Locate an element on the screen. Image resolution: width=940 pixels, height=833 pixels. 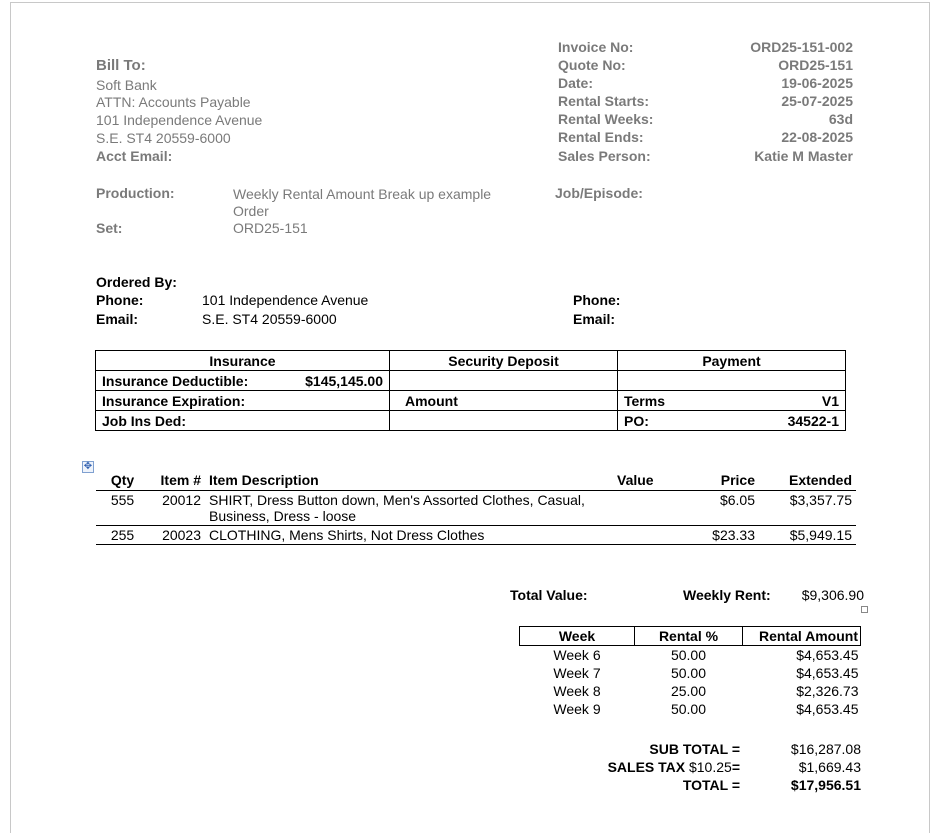
payment-cell is located at coordinates (731, 380).